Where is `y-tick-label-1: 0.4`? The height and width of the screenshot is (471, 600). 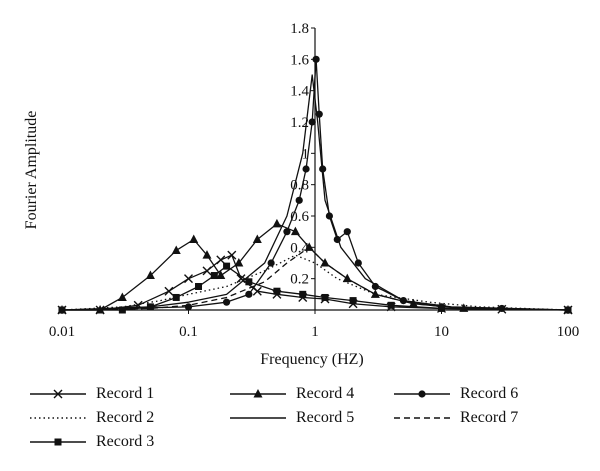 y-tick-label-1: 0.4 is located at coordinates (299, 248).